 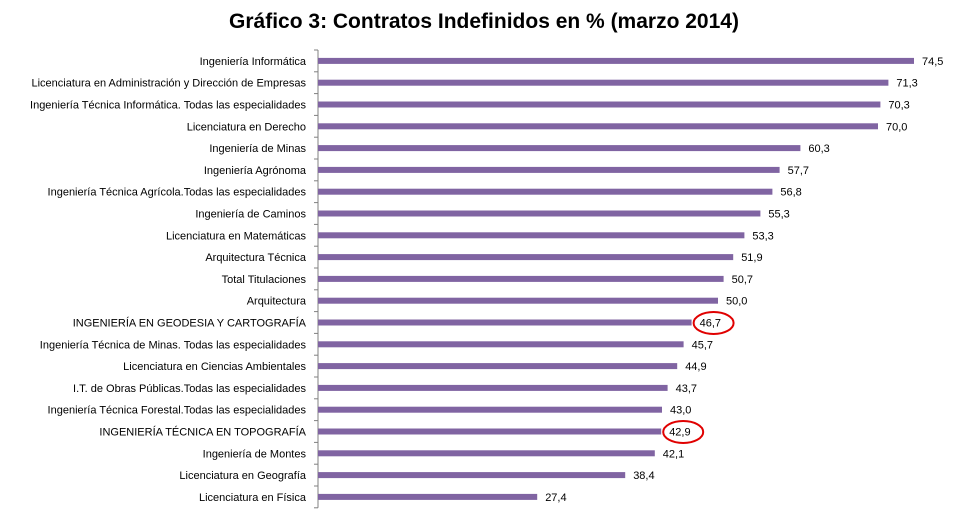 What do you see at coordinates (257, 149) in the screenshot?
I see `category-label: Ingeniería de Minas` at bounding box center [257, 149].